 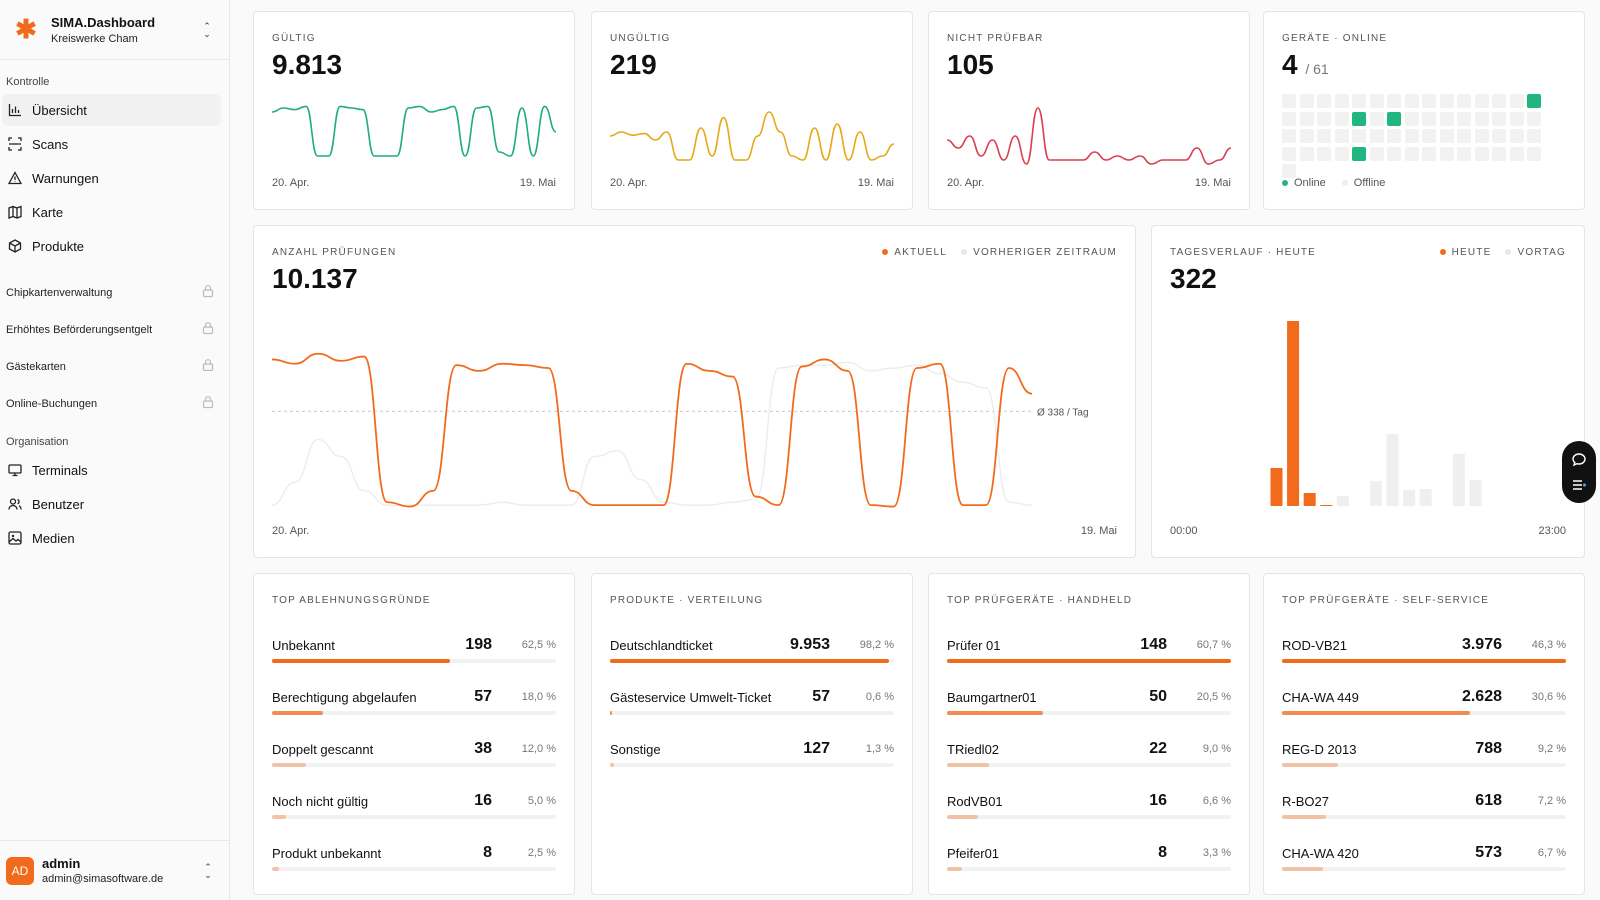 I want to click on sidebar-item-label: Benutzer, so click(x=58, y=504).